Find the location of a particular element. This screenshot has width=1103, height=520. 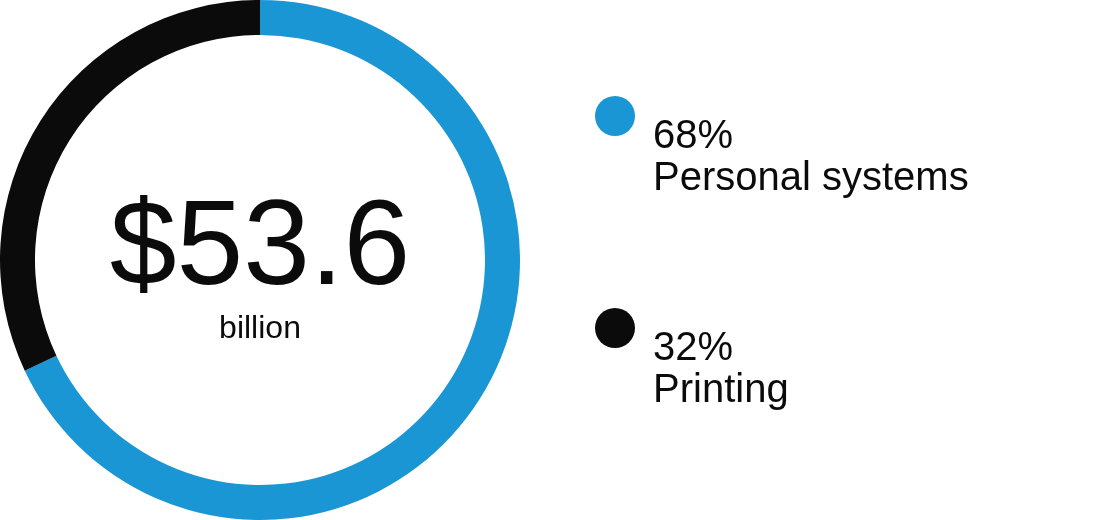

legend-label: Printing is located at coordinates (721, 388).